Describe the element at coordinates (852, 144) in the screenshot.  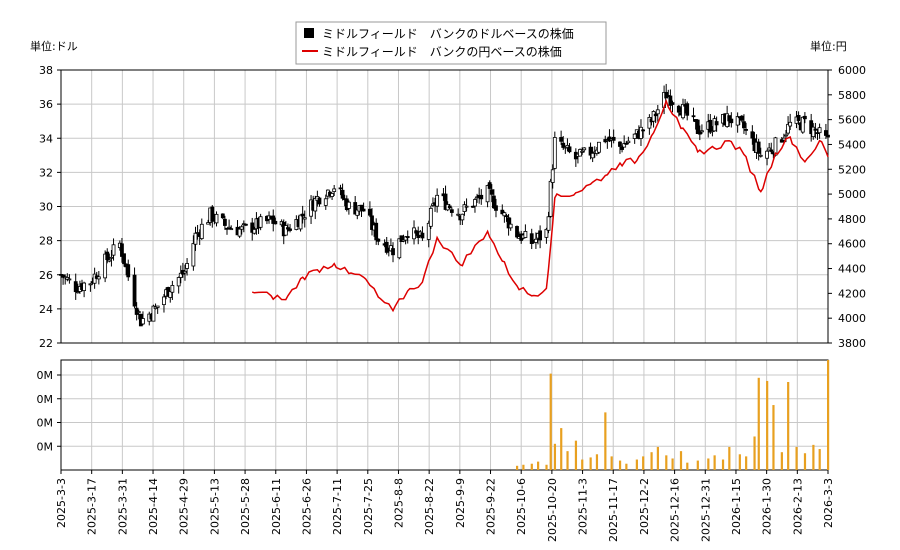
I see `y-right-tick-label: 5400` at that location.